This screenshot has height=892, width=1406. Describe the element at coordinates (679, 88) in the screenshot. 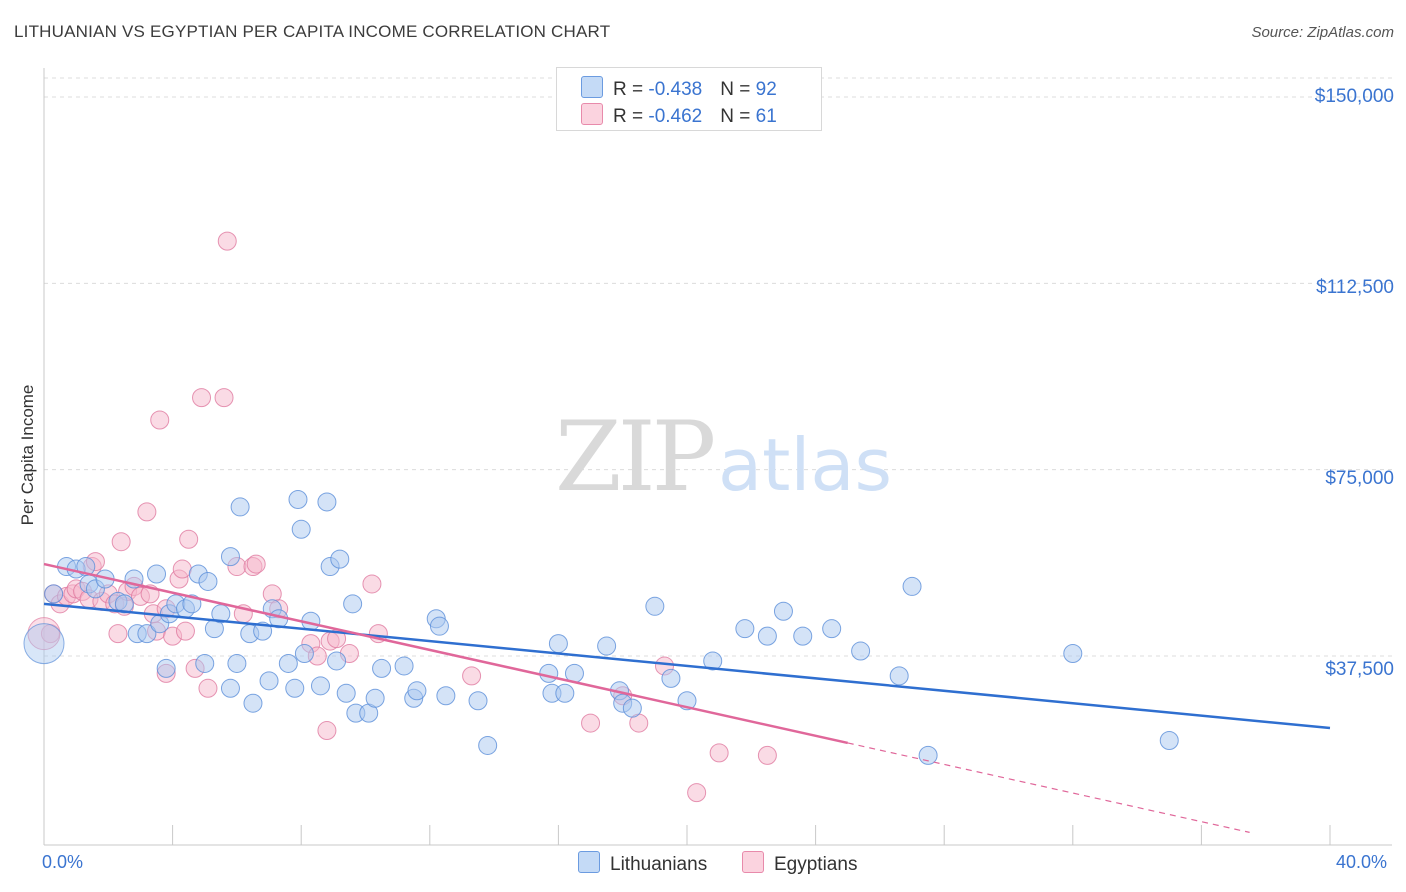

I see `legend-row-lithuanians: R = -0.438 N = 92` at that location.